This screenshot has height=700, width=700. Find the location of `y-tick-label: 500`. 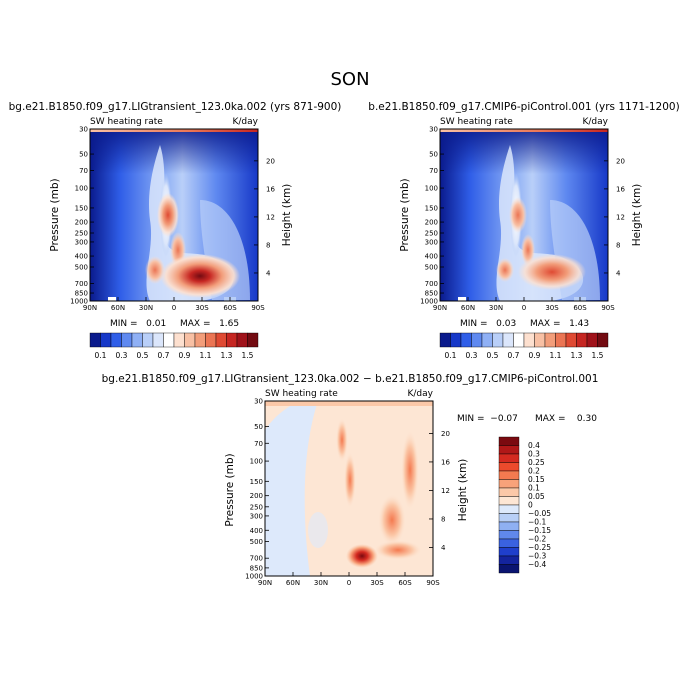

y-tick-label: 500 is located at coordinates (256, 542).